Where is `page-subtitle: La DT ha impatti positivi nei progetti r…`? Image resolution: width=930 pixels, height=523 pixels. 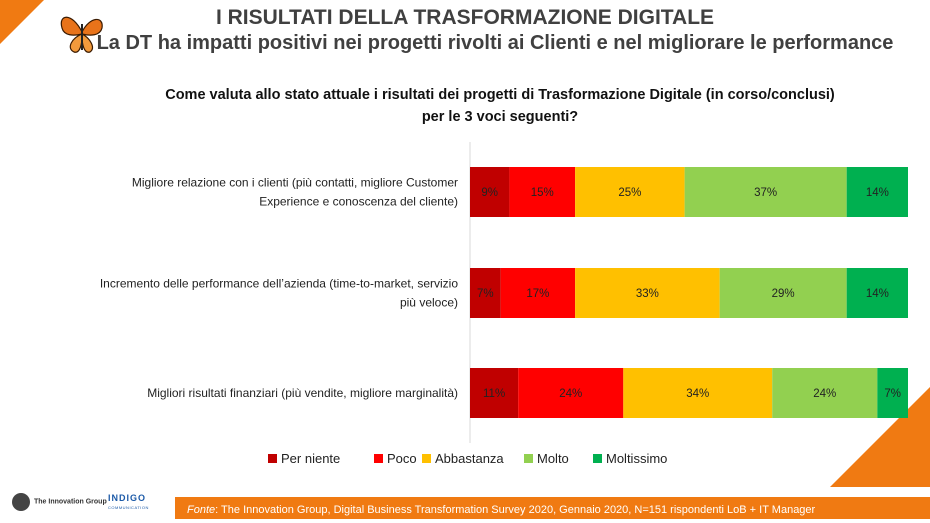
page-subtitle: La DT ha impatti positivi nei progetti r… is located at coordinates (495, 43).